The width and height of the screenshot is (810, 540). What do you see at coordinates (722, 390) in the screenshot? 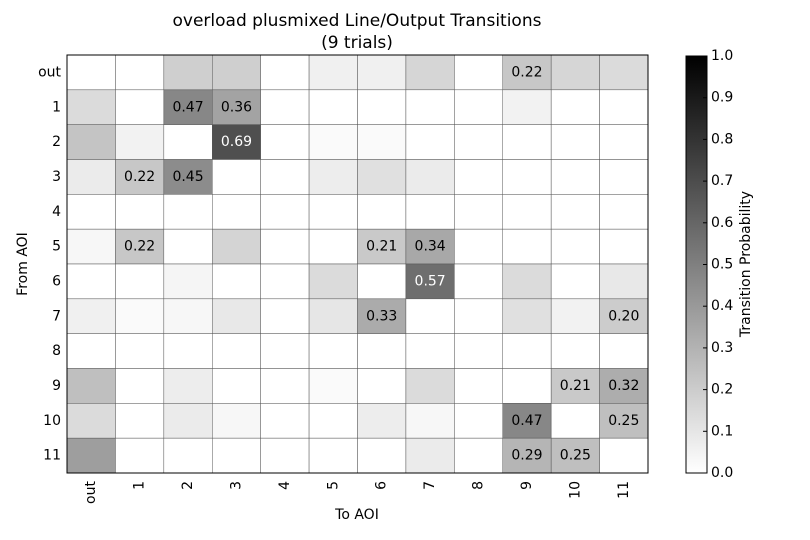
I see `colorbar-tick-label: 0.2` at bounding box center [722, 390].